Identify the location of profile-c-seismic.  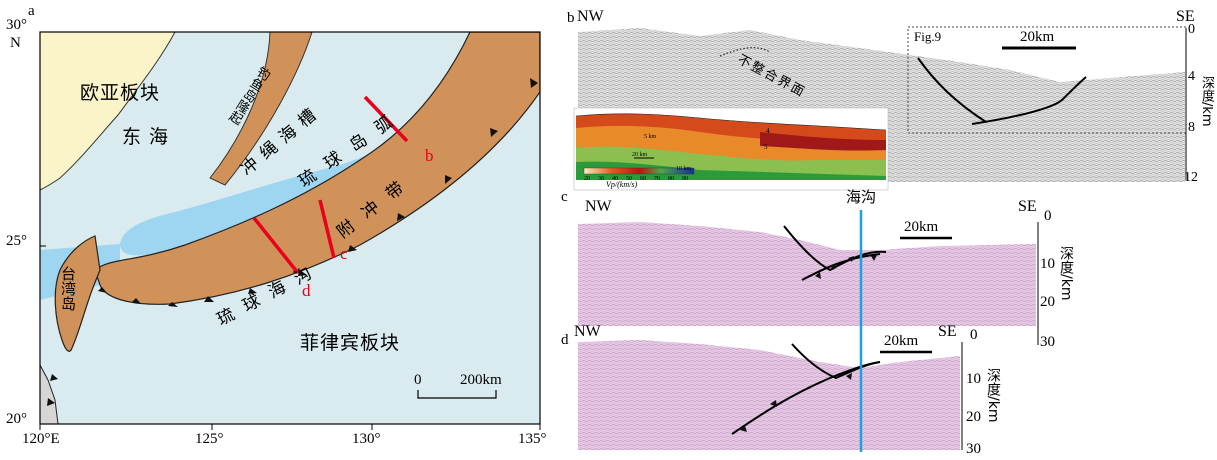
(807, 274).